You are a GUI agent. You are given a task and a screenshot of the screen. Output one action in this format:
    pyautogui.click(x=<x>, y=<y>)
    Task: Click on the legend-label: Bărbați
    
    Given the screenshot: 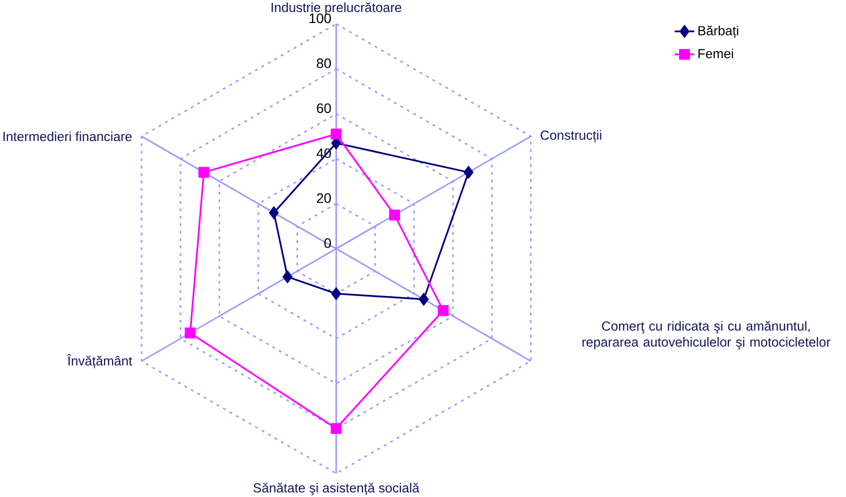 What is the action you would take?
    pyautogui.click(x=718, y=31)
    